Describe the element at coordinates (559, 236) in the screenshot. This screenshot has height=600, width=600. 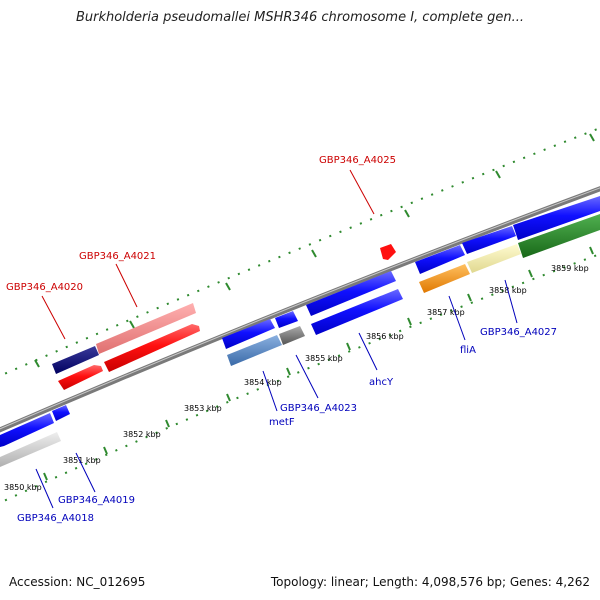
I see `gene-green-right` at that location.